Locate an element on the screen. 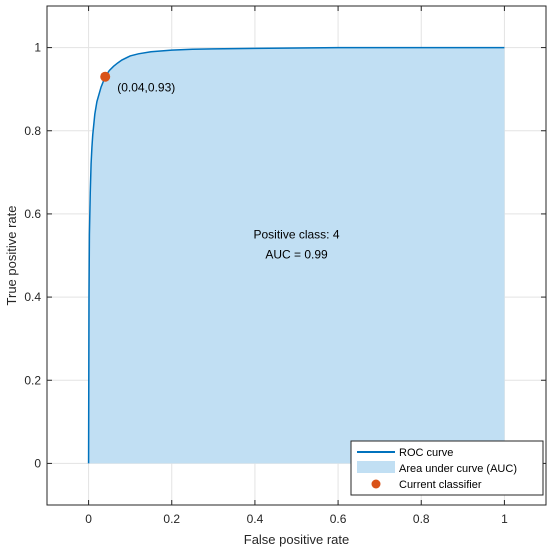  y-tick-label: 0.2 is located at coordinates (32, 380).